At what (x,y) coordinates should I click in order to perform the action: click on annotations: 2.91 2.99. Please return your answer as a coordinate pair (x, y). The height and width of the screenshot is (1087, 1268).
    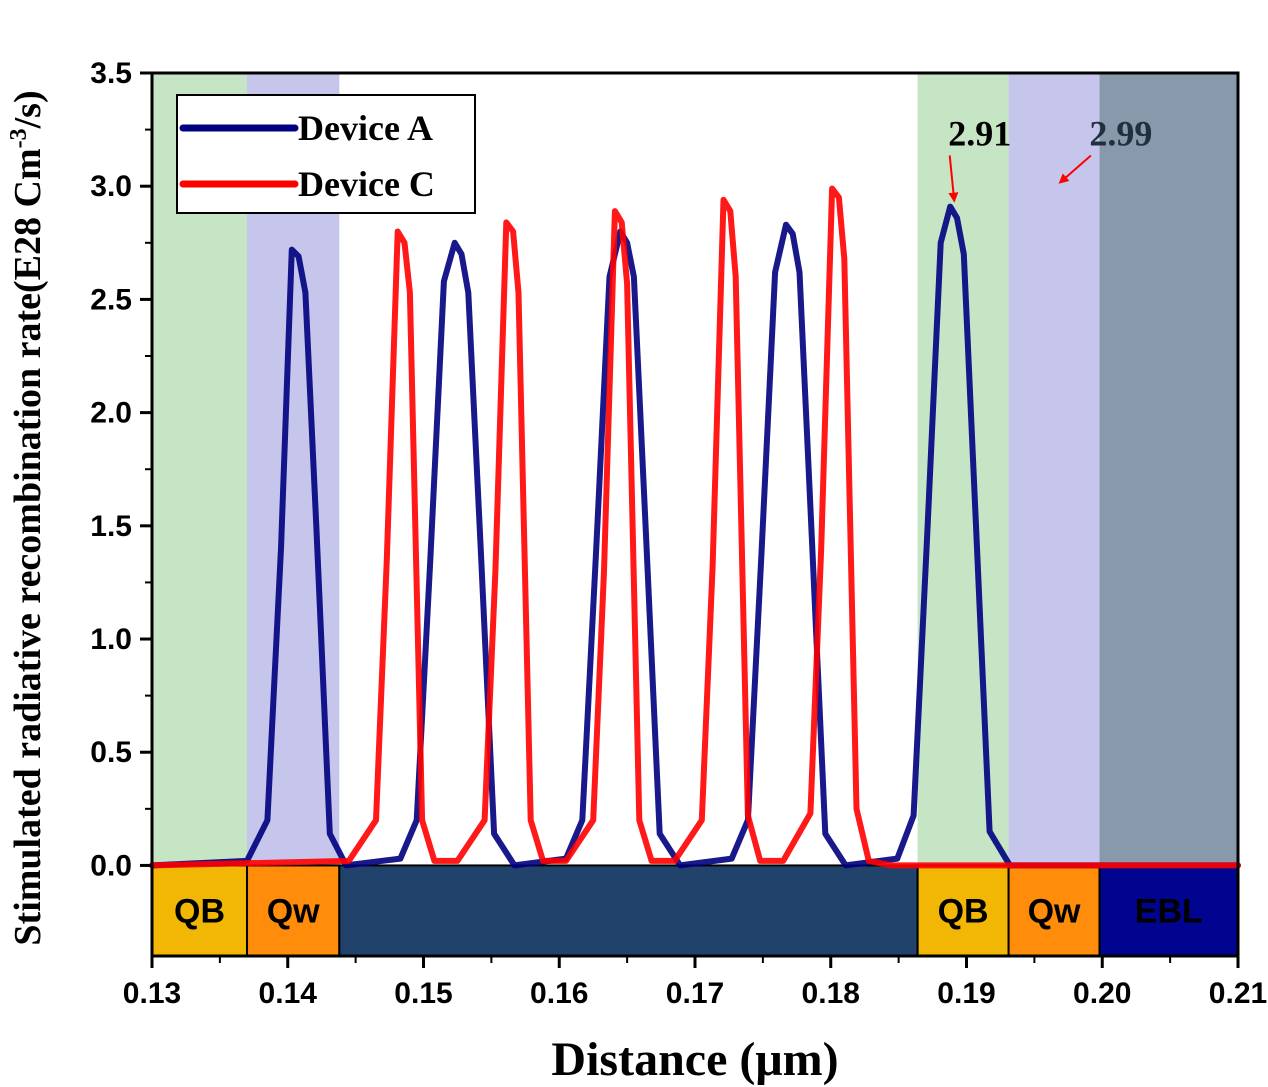
    Looking at the image, I should click on (1050, 158).